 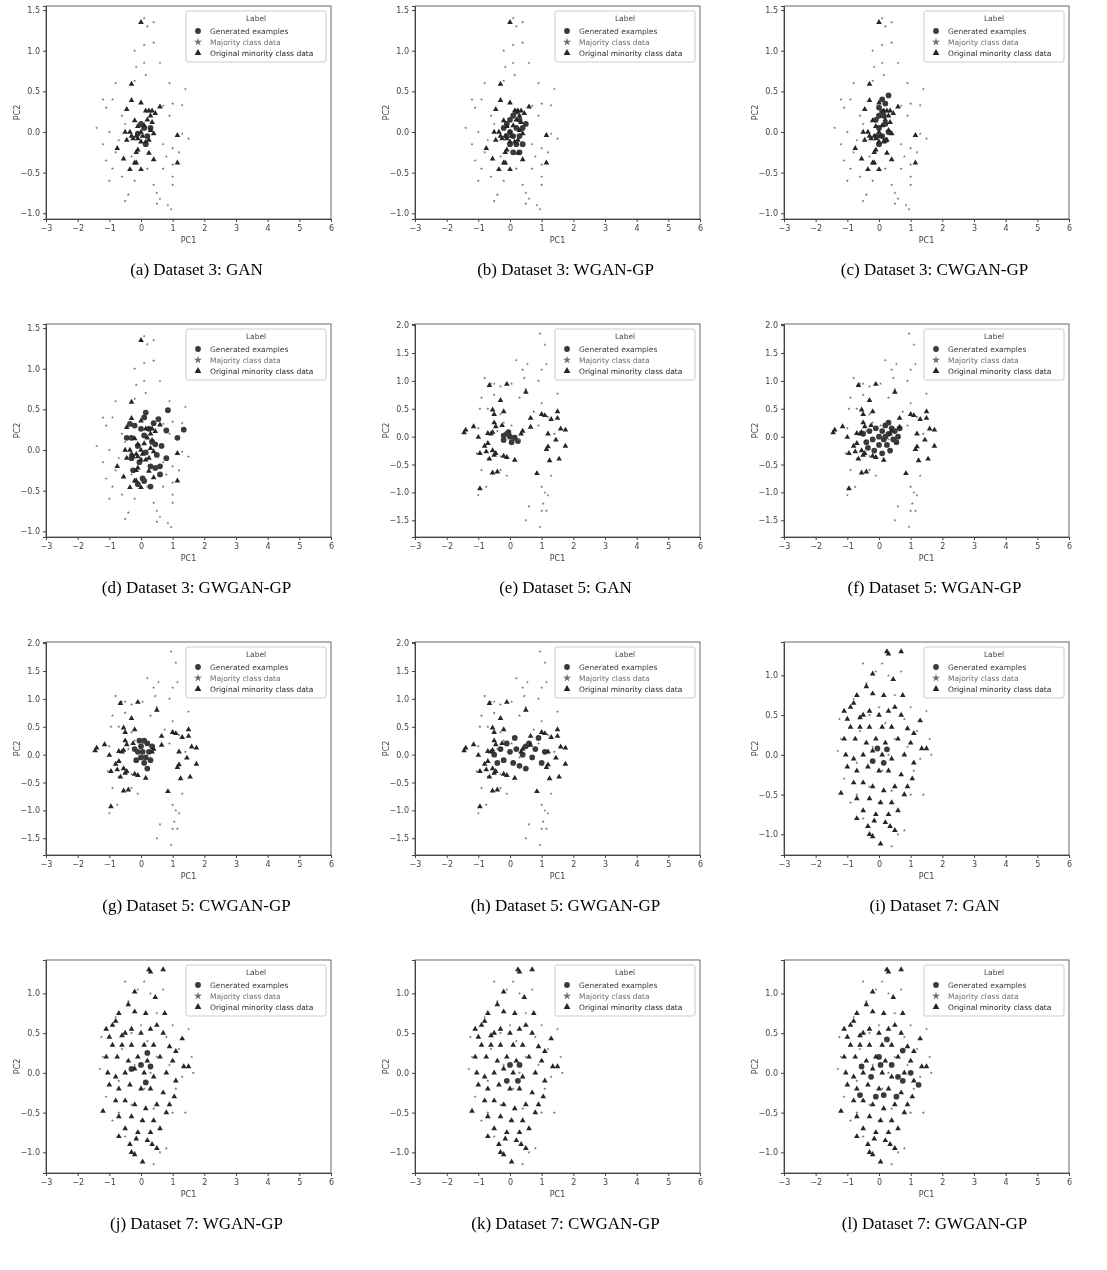 What do you see at coordinates (934, 587) in the screenshot?
I see `text: (f) Dataset 5: WGAN-GP` at bounding box center [934, 587].